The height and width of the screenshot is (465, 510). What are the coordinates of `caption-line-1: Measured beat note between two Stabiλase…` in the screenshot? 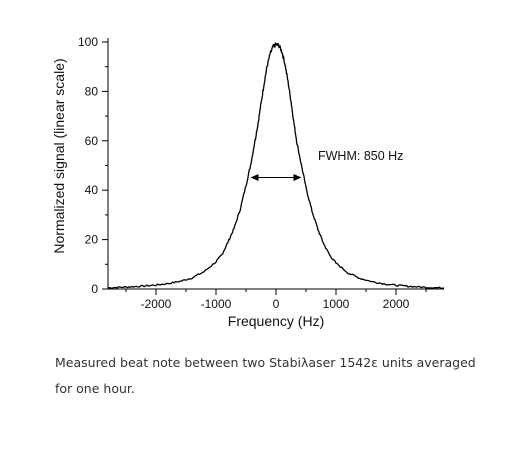 It's located at (265, 362).